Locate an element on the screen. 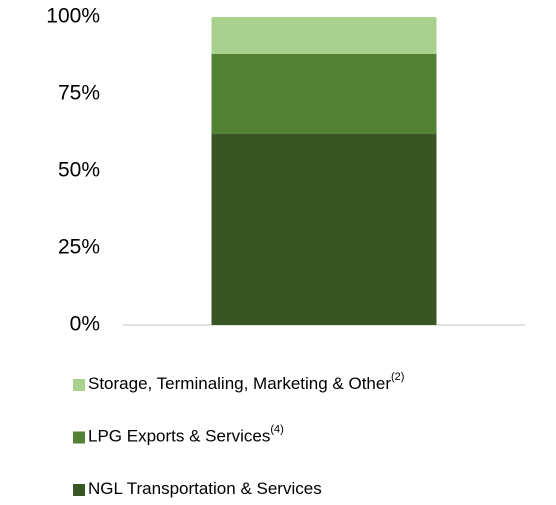  legend-text: Storage, Terminaling, Marketing & Other is located at coordinates (239, 383).